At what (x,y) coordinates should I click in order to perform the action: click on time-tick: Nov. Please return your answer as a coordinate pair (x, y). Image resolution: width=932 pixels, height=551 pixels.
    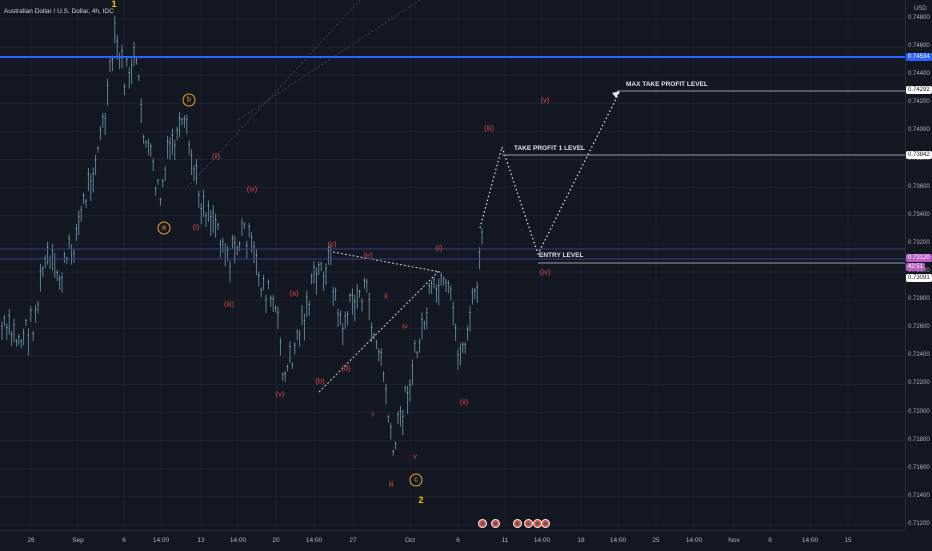
    Looking at the image, I should click on (734, 540).